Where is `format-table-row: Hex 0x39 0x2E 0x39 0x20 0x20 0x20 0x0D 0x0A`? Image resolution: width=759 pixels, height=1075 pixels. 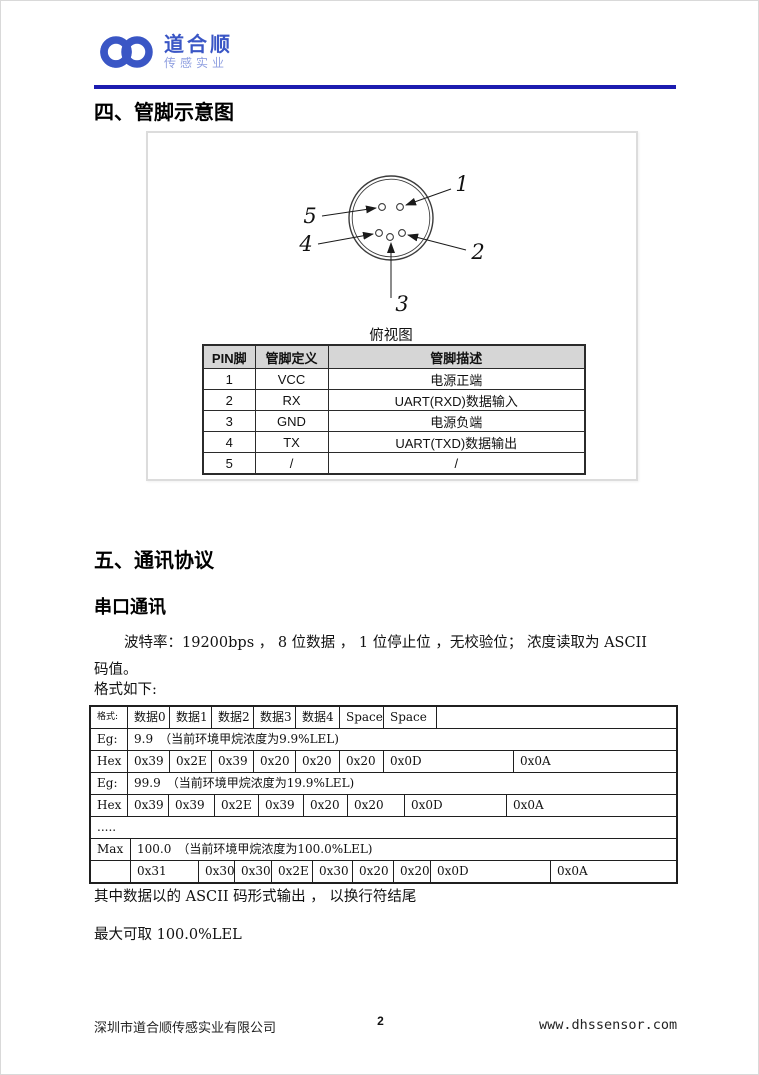
format-table-row: Hex 0x39 0x2E 0x39 0x20 0x20 0x20 0x0D 0x0A is located at coordinates (383, 762).